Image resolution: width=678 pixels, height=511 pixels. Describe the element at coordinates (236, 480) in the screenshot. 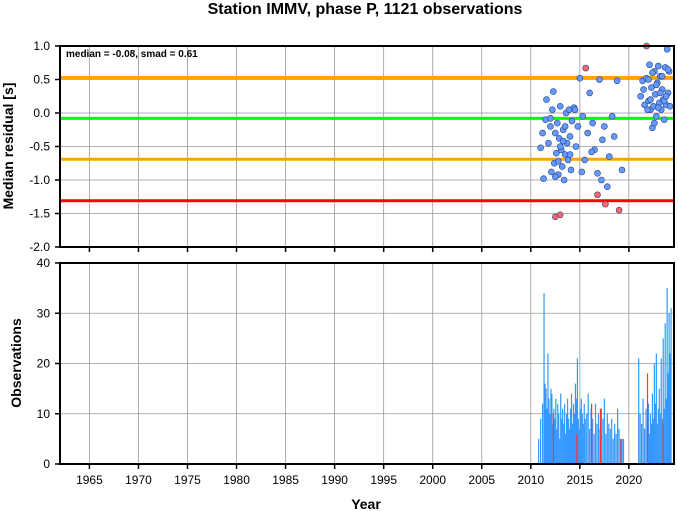

I see `bottom-xtick-label: 1980` at that location.